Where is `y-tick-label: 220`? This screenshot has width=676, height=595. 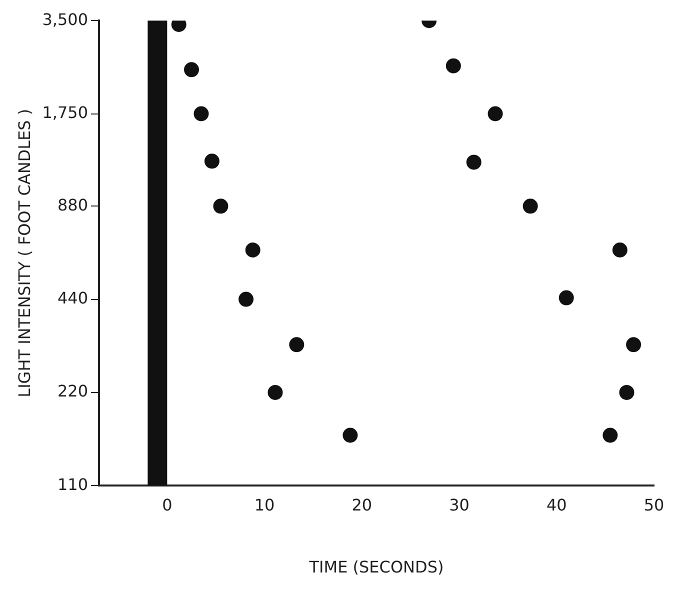
y-tick-label: 220 is located at coordinates (72, 391).